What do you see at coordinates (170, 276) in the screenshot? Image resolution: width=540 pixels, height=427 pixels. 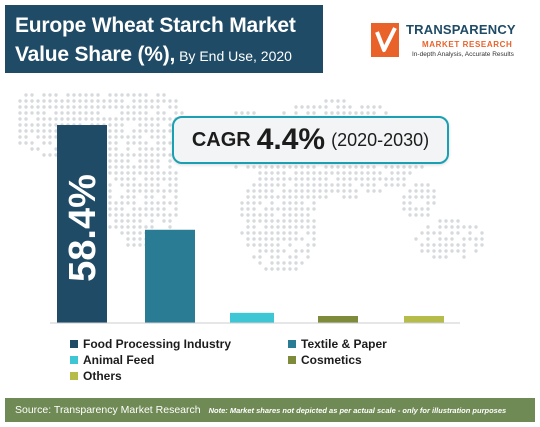 I see `bar-textile-paper` at bounding box center [170, 276].